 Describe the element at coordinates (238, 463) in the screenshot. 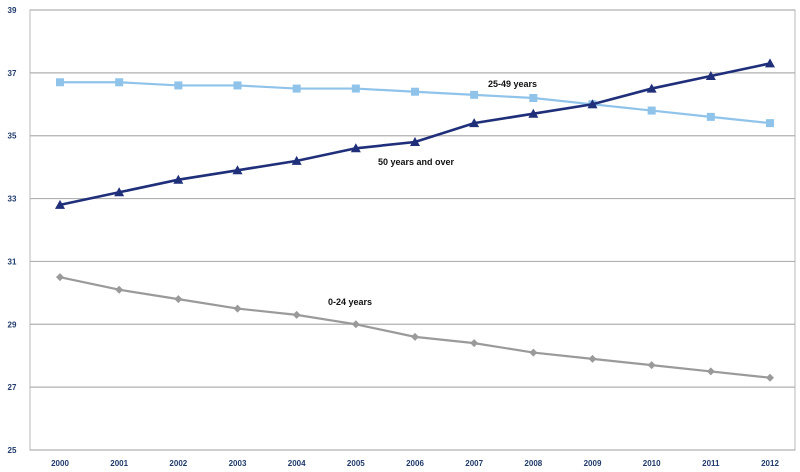

I see `x-tick-label: 2003` at that location.